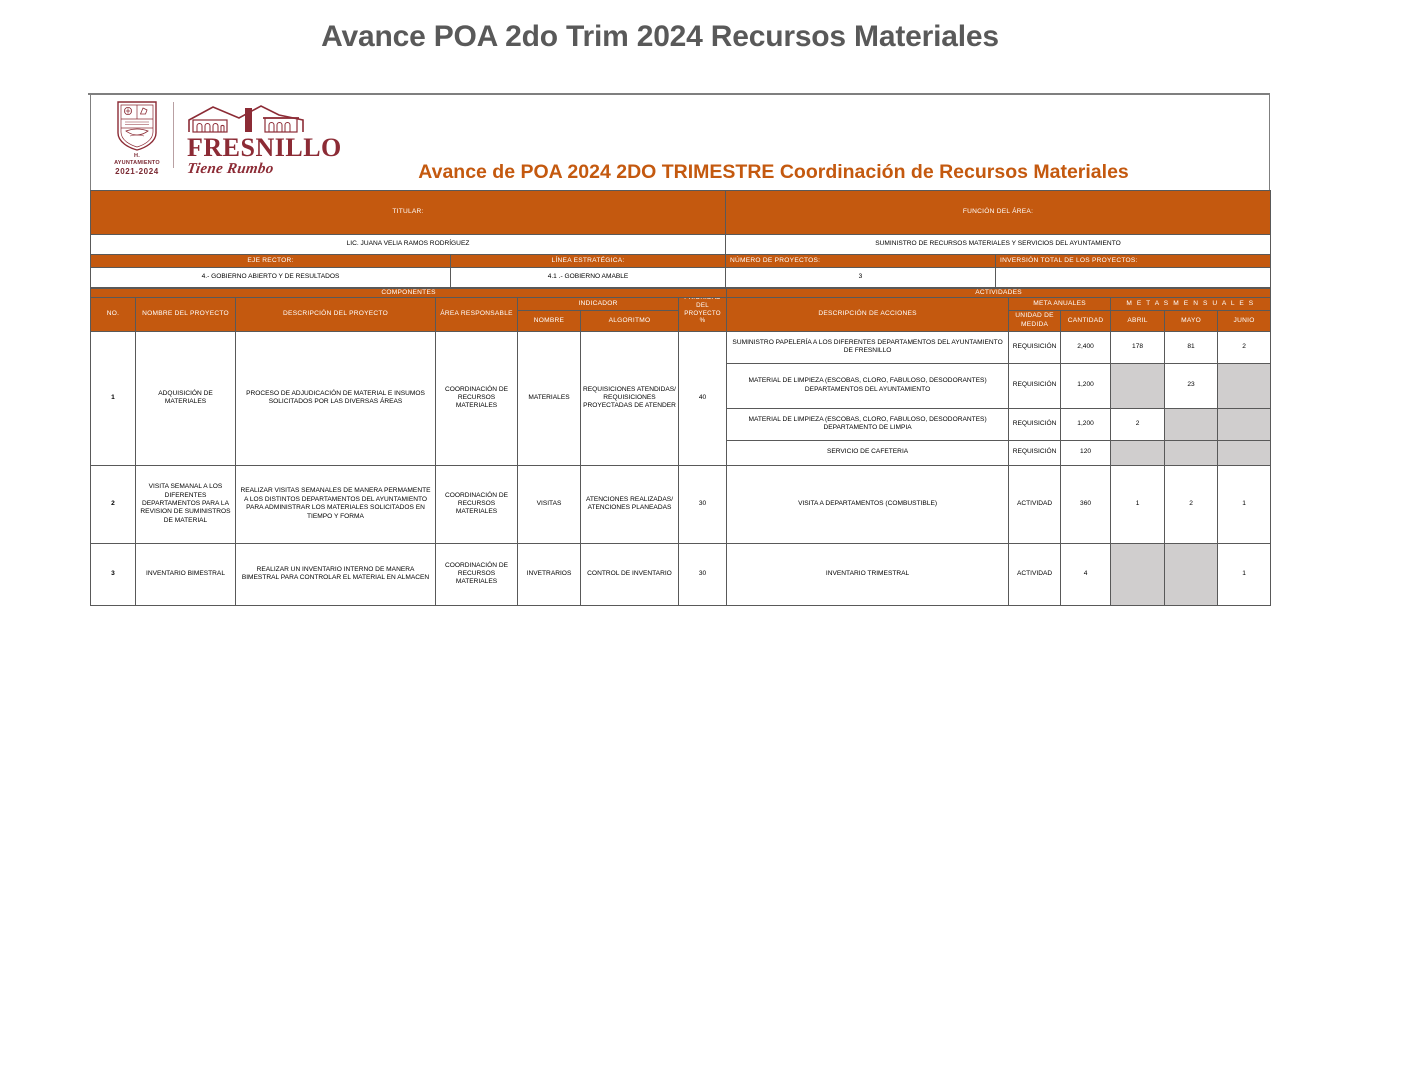 The width and height of the screenshot is (1408, 1088). What do you see at coordinates (1191, 320) in the screenshot?
I see `col-mayo: MAYO` at bounding box center [1191, 320].